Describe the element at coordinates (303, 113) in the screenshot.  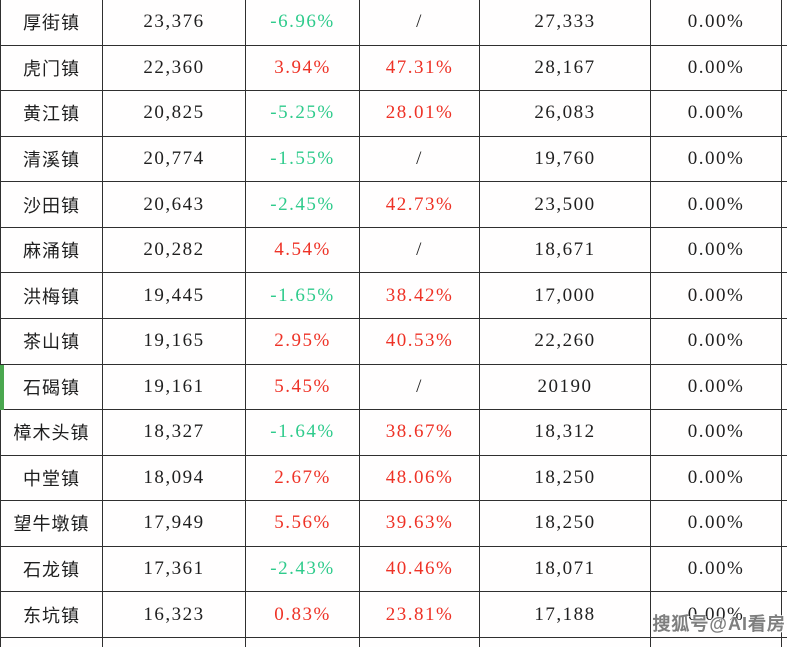
I see `mom-change-cell: -5.25%` at that location.